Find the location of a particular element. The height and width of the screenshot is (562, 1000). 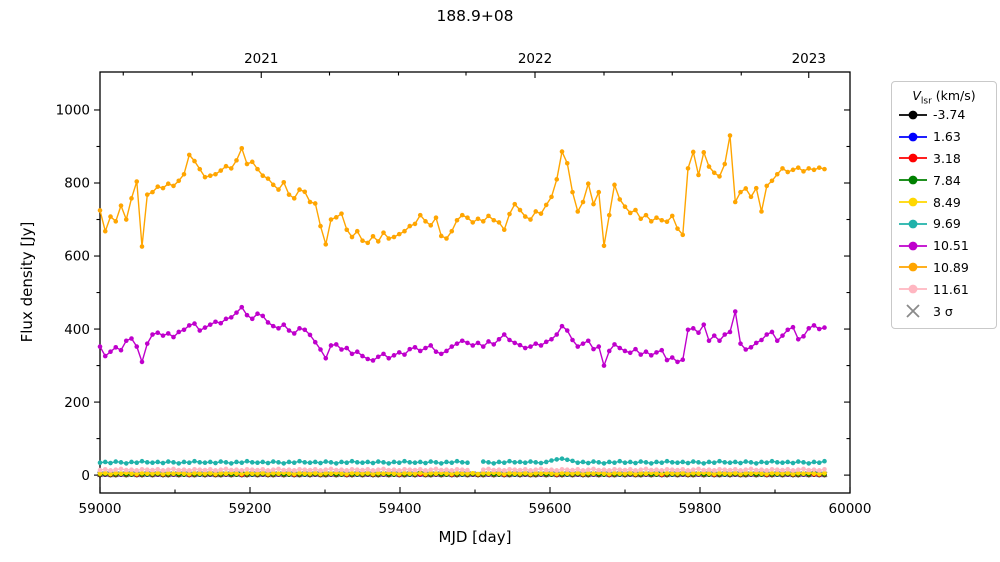

legend-title-units: (km/s) is located at coordinates (953, 95).